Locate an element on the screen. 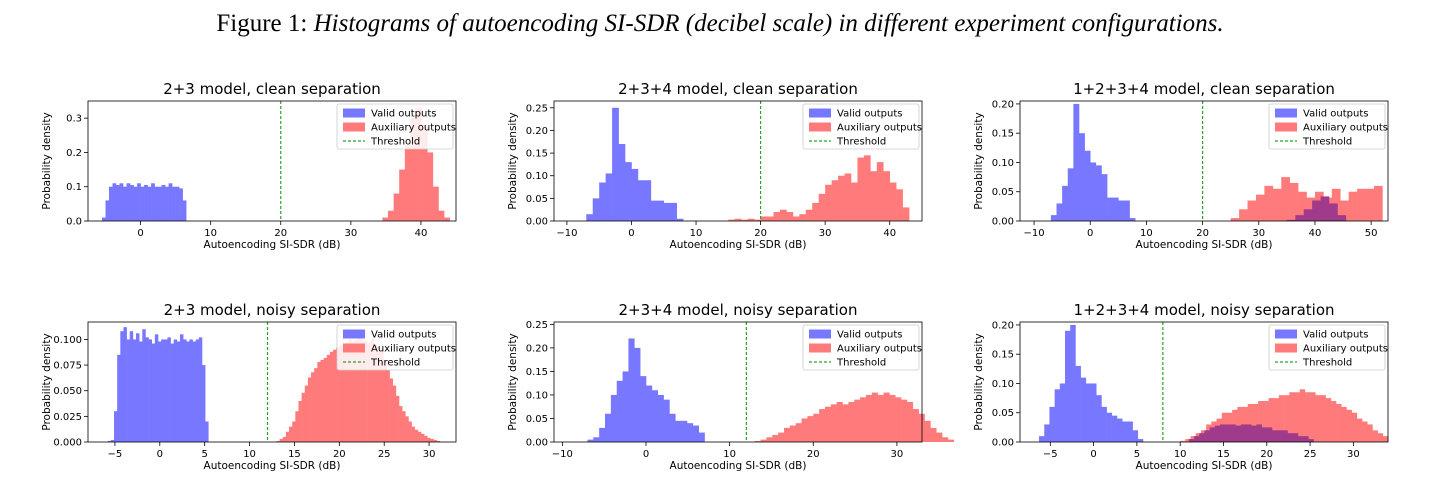 The image size is (1440, 495). chart-title: 2+3+4 model, noisy separation is located at coordinates (738, 310).